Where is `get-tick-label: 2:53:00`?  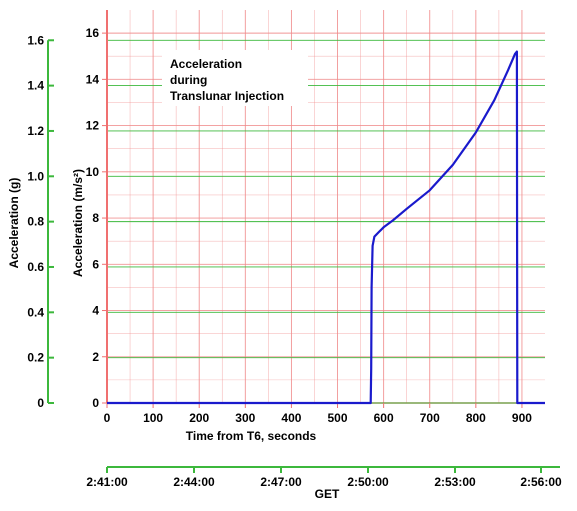 get-tick-label: 2:53:00 is located at coordinates (455, 482).